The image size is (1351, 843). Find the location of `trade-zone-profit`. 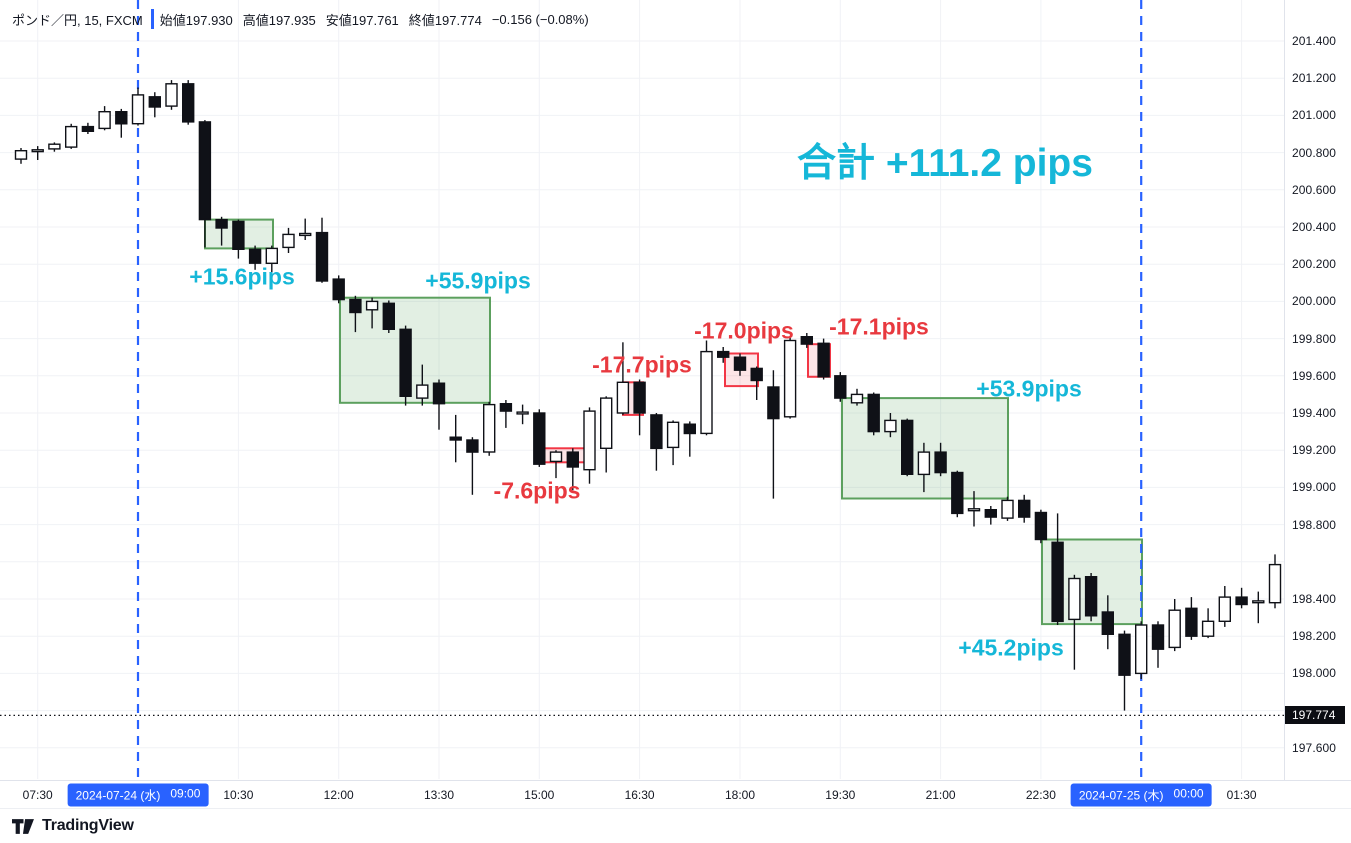

trade-zone-profit is located at coordinates (415, 350).